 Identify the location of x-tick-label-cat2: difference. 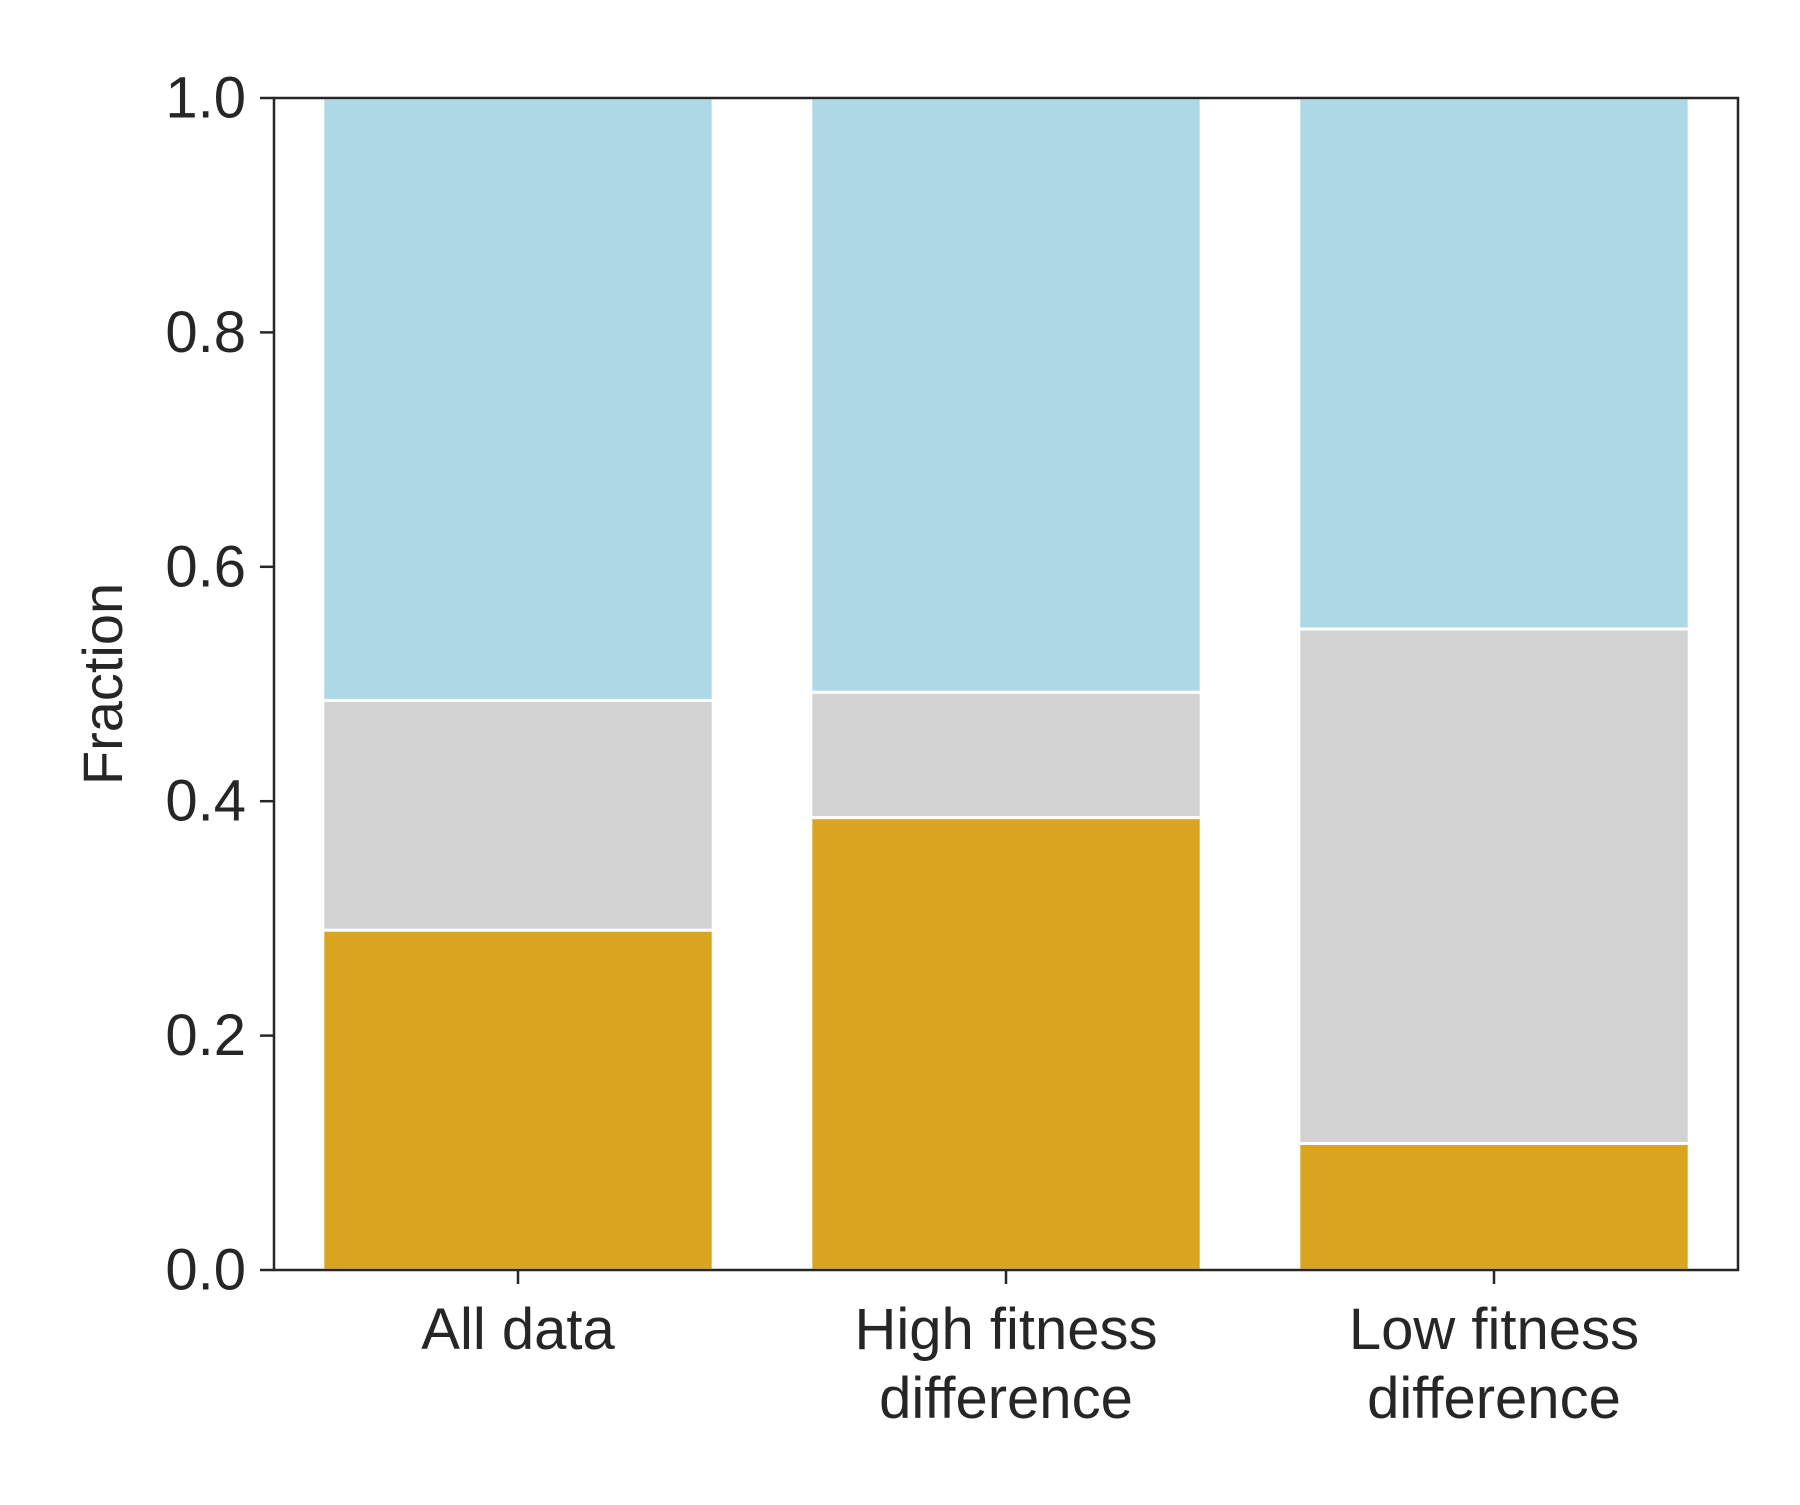
(1494, 1398).